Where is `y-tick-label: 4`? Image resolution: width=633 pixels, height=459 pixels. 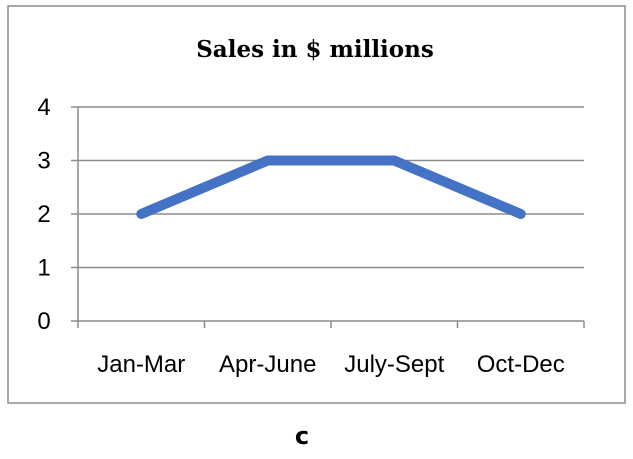
y-tick-label: 4 is located at coordinates (43, 107).